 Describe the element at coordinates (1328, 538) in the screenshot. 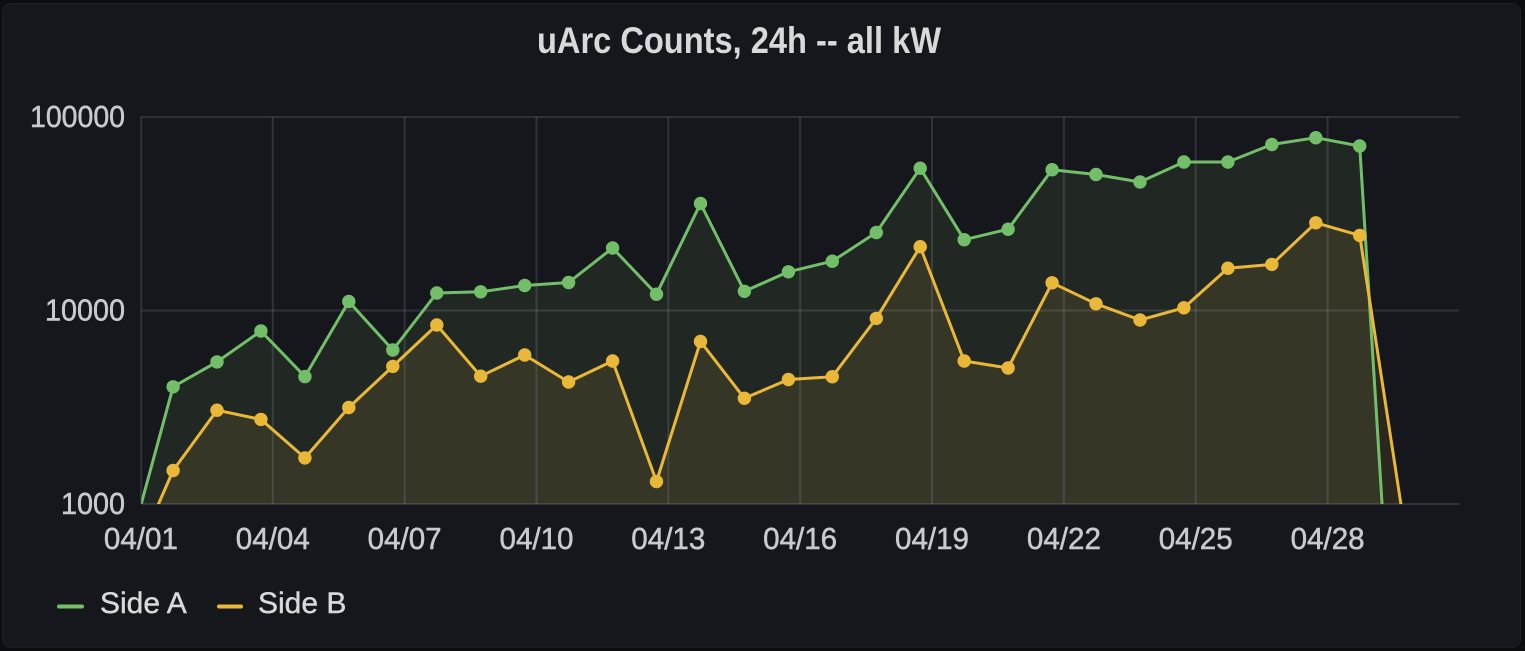

I see `svg-text: 04/28` at that location.